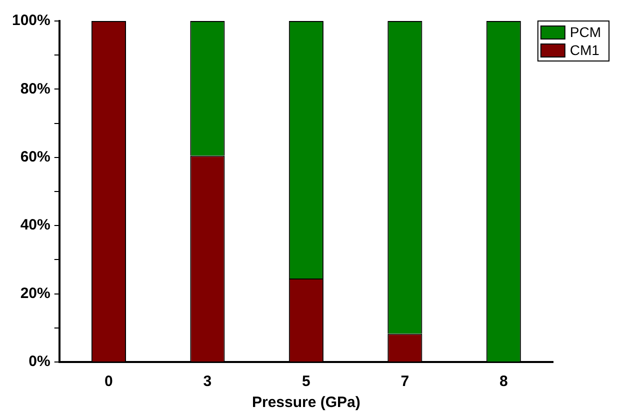 This screenshot has height=420, width=621. I want to click on y-tick-label: 80%, so click(35, 89).